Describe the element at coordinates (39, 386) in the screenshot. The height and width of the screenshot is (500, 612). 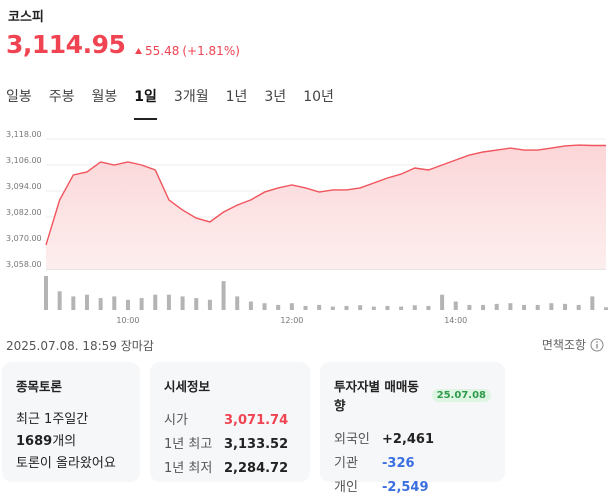
I see `card-title: 종목토론` at that location.